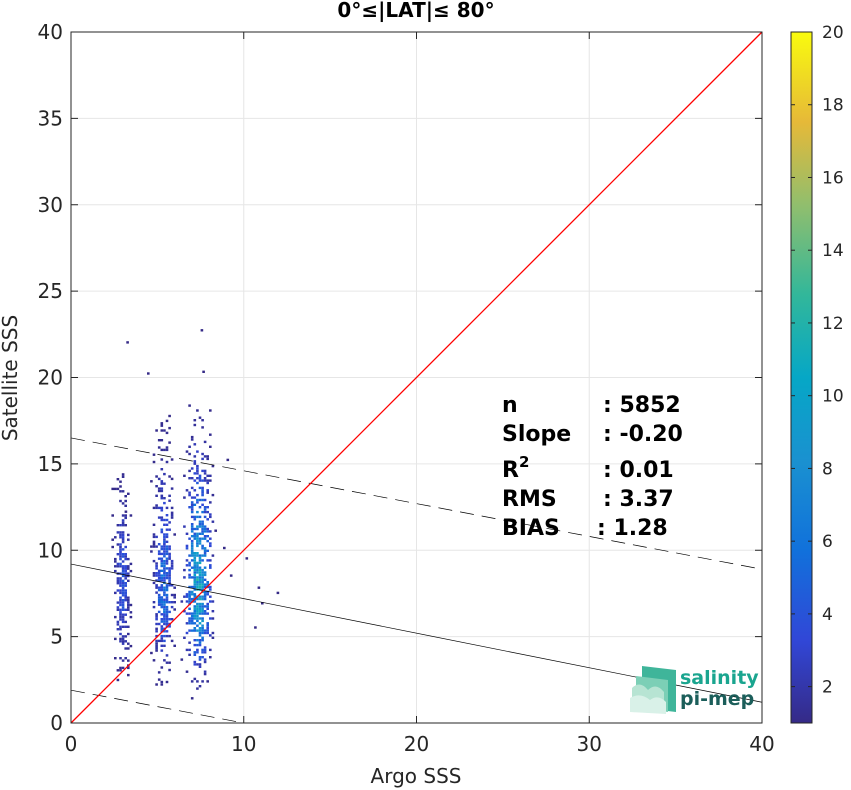 The height and width of the screenshot is (790, 851). Describe the element at coordinates (827, 469) in the screenshot. I see `colorbar-tick-label: 8` at that location.